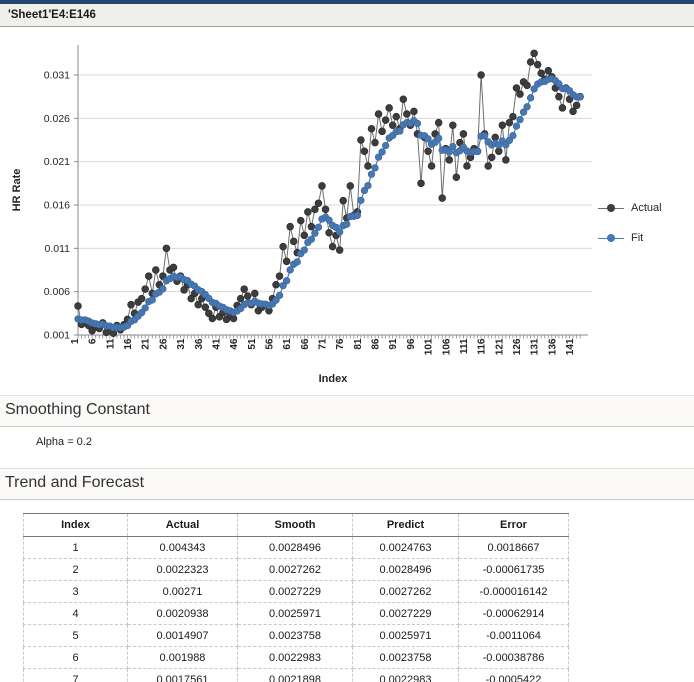 This screenshot has height=682, width=694. Describe the element at coordinates (287, 344) in the screenshot. I see `svg-text: 61` at that location.